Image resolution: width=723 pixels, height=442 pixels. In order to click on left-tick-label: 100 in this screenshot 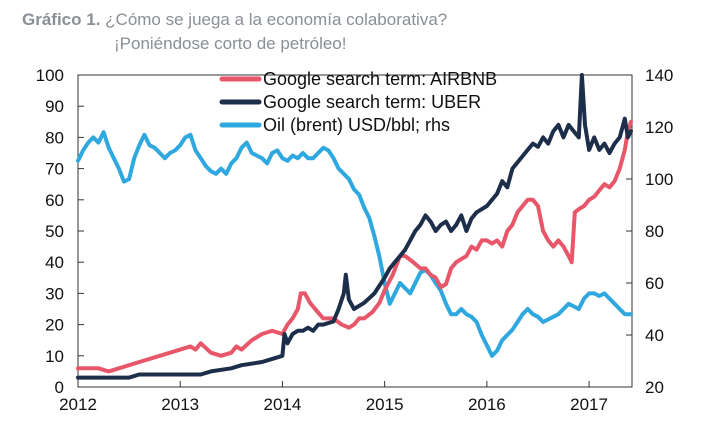, I will do `click(50, 75)`.